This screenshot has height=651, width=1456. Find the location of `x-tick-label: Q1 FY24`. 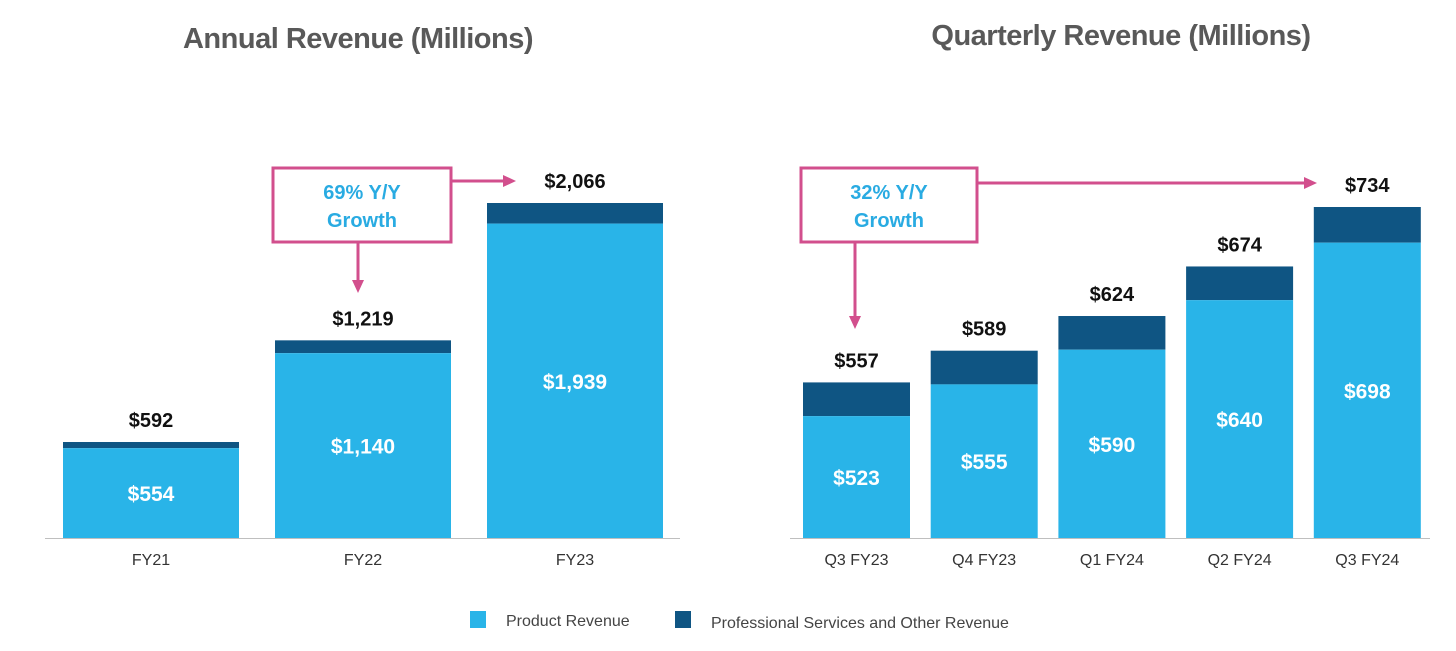

x-tick-label: Q1 FY24 is located at coordinates (1112, 560).